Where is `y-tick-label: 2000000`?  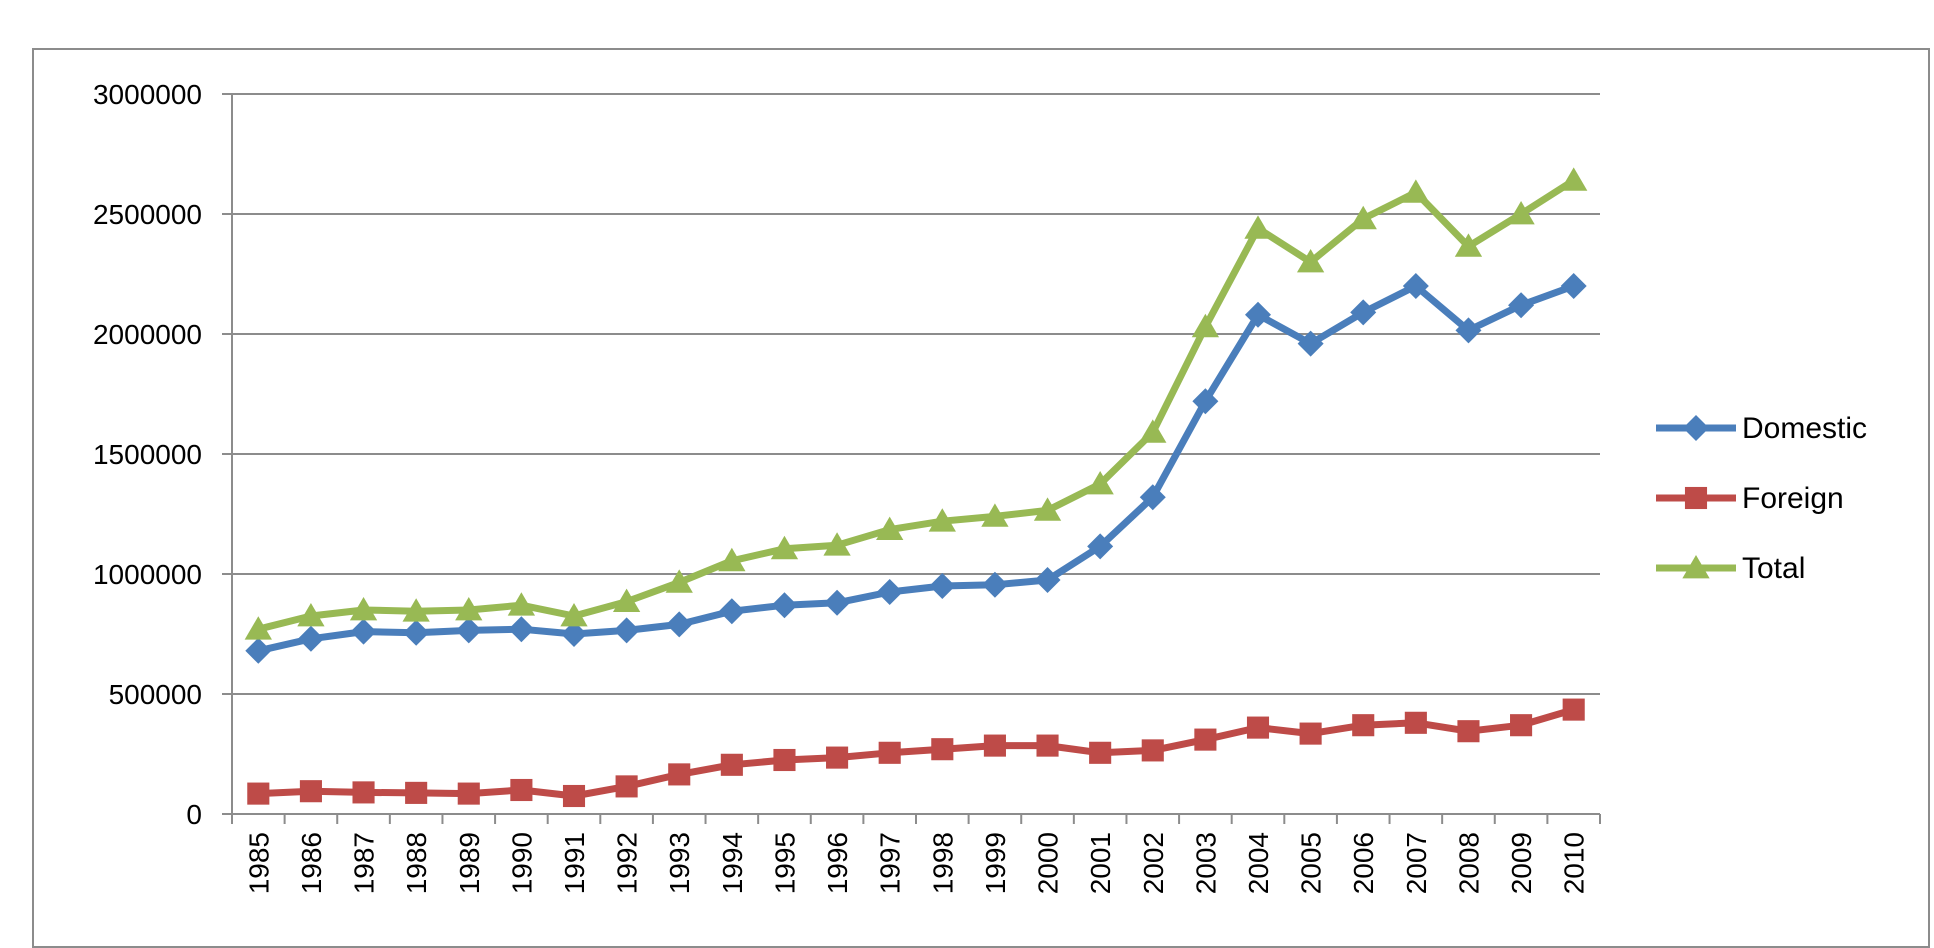 y-tick-label: 2000000 is located at coordinates (147, 334).